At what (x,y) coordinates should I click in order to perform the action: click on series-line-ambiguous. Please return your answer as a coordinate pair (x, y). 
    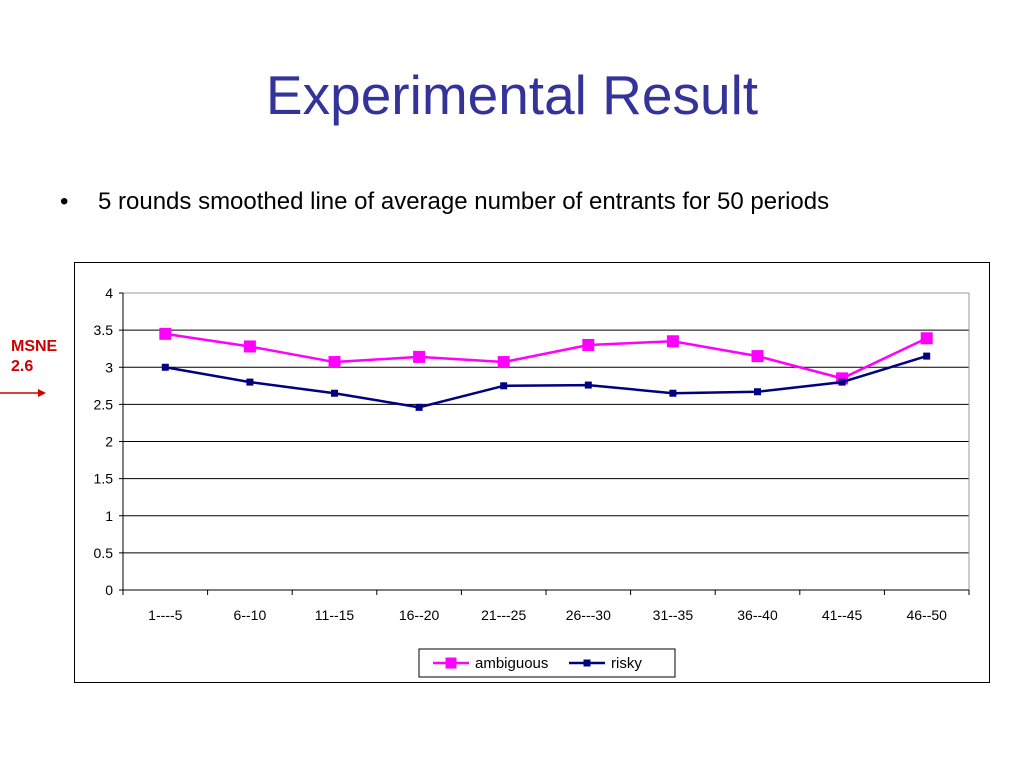
    Looking at the image, I should click on (546, 356).